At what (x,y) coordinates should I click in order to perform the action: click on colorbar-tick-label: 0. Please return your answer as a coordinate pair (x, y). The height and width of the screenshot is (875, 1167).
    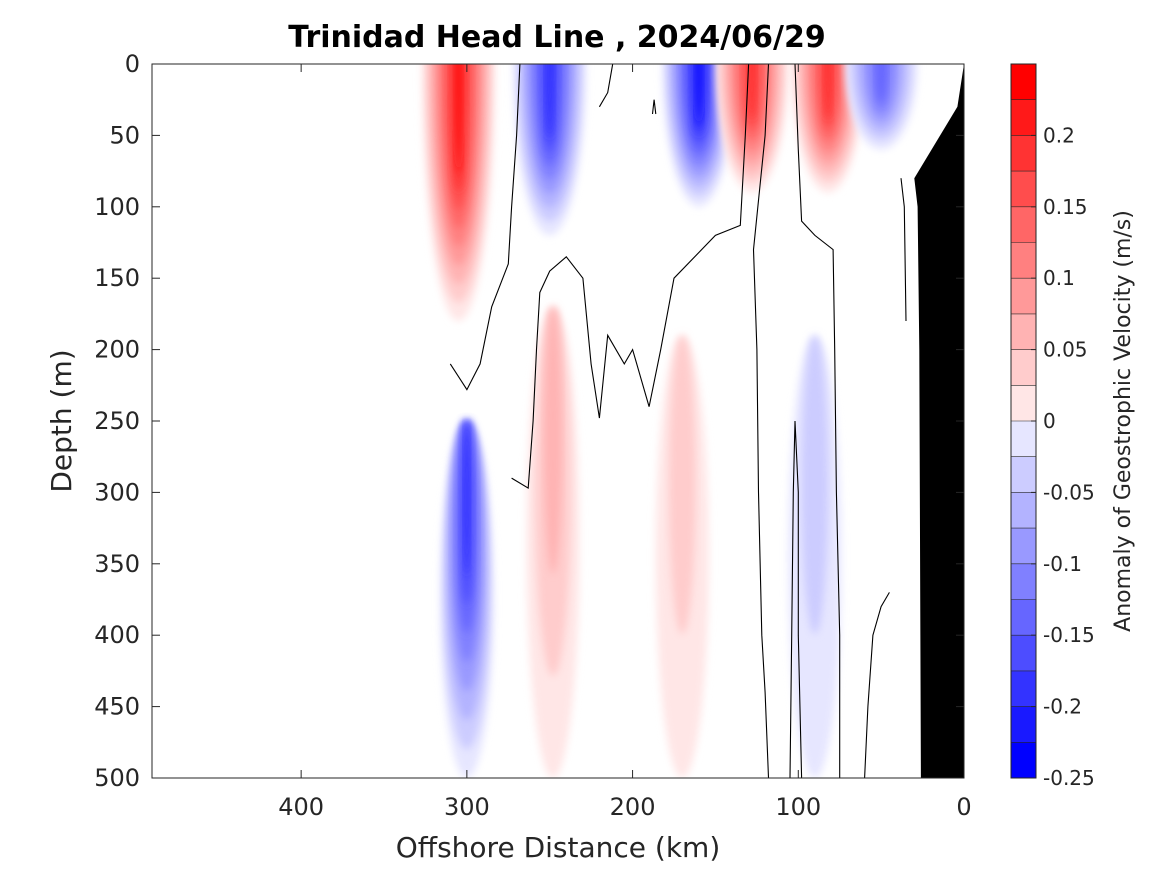
    Looking at the image, I should click on (1049, 421).